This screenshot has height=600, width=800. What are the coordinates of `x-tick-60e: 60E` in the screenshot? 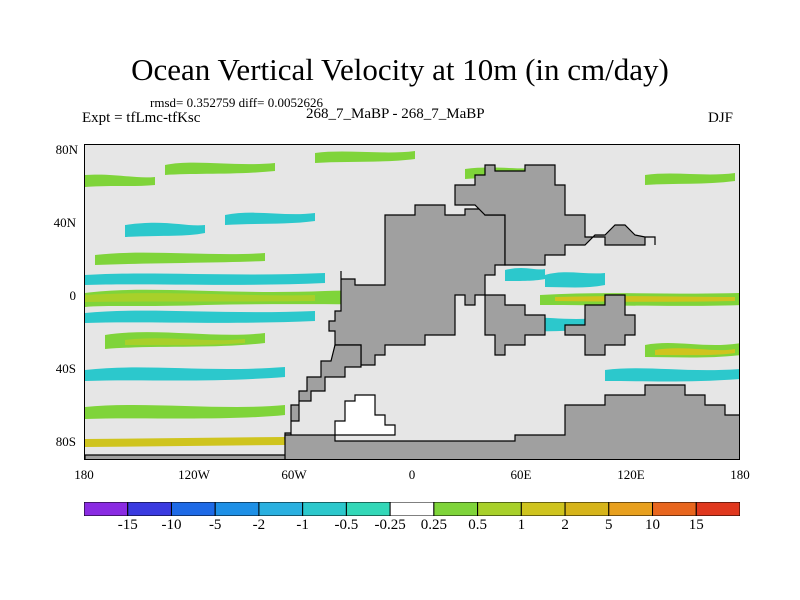 It's located at (521, 474).